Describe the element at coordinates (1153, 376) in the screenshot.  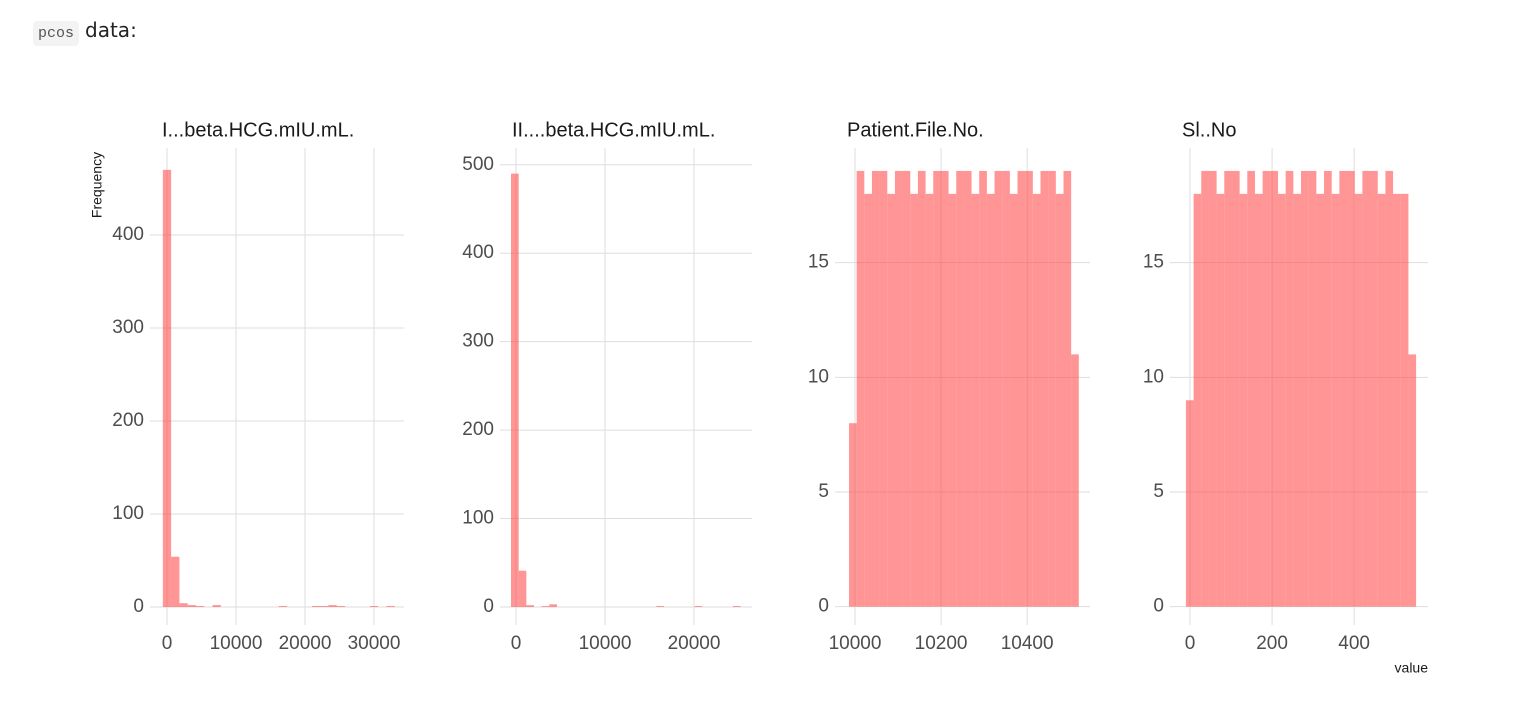
I see `y-tick-label: 10` at that location.